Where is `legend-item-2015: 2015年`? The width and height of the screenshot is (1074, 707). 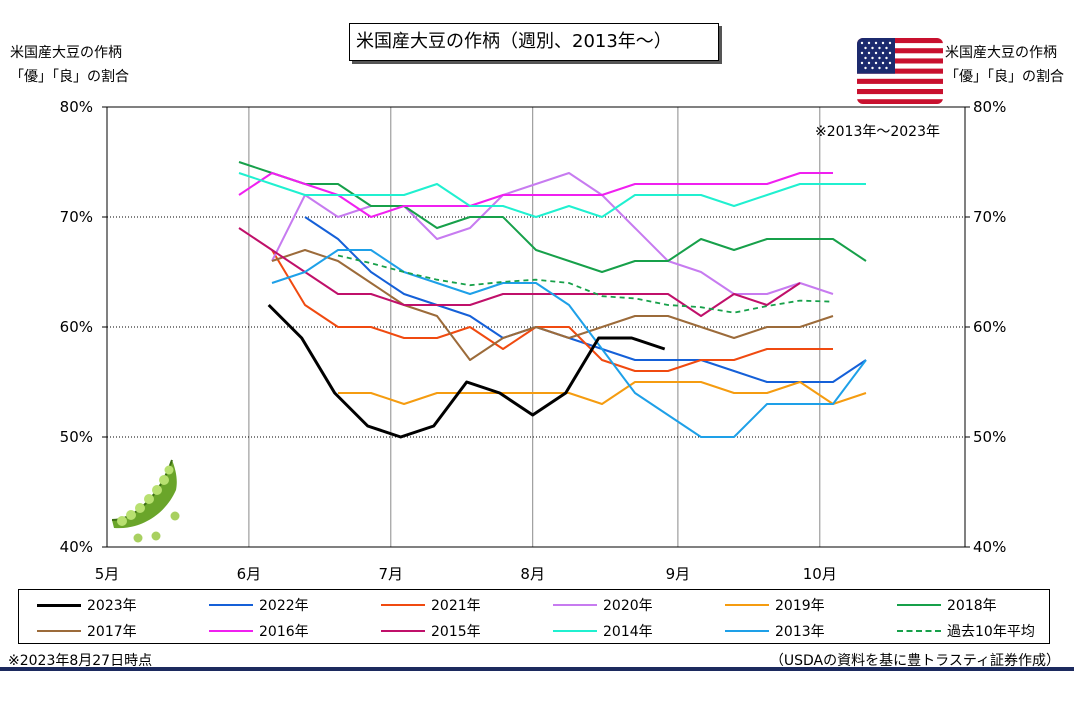
legend-item-2015: 2015年 is located at coordinates (431, 631).